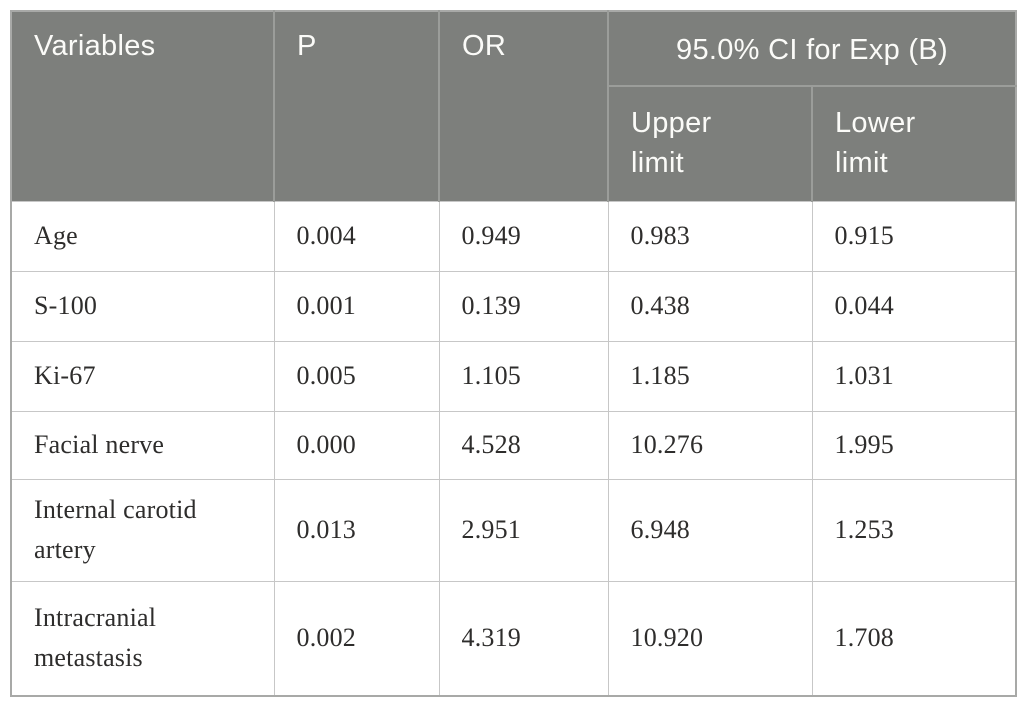 The width and height of the screenshot is (1025, 706). What do you see at coordinates (710, 638) in the screenshot?
I see `cell-upper-limit: 10.920` at bounding box center [710, 638].